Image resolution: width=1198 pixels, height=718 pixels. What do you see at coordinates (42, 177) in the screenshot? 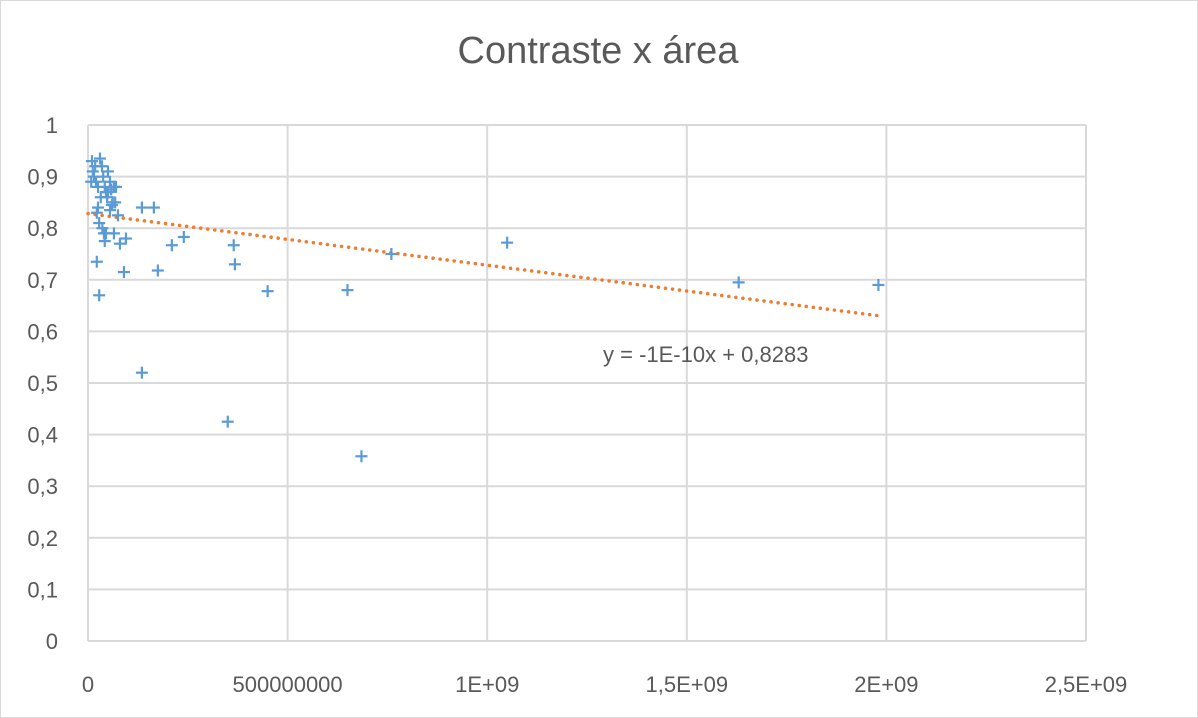
I see `y-tick-label: 0,9` at bounding box center [42, 177].